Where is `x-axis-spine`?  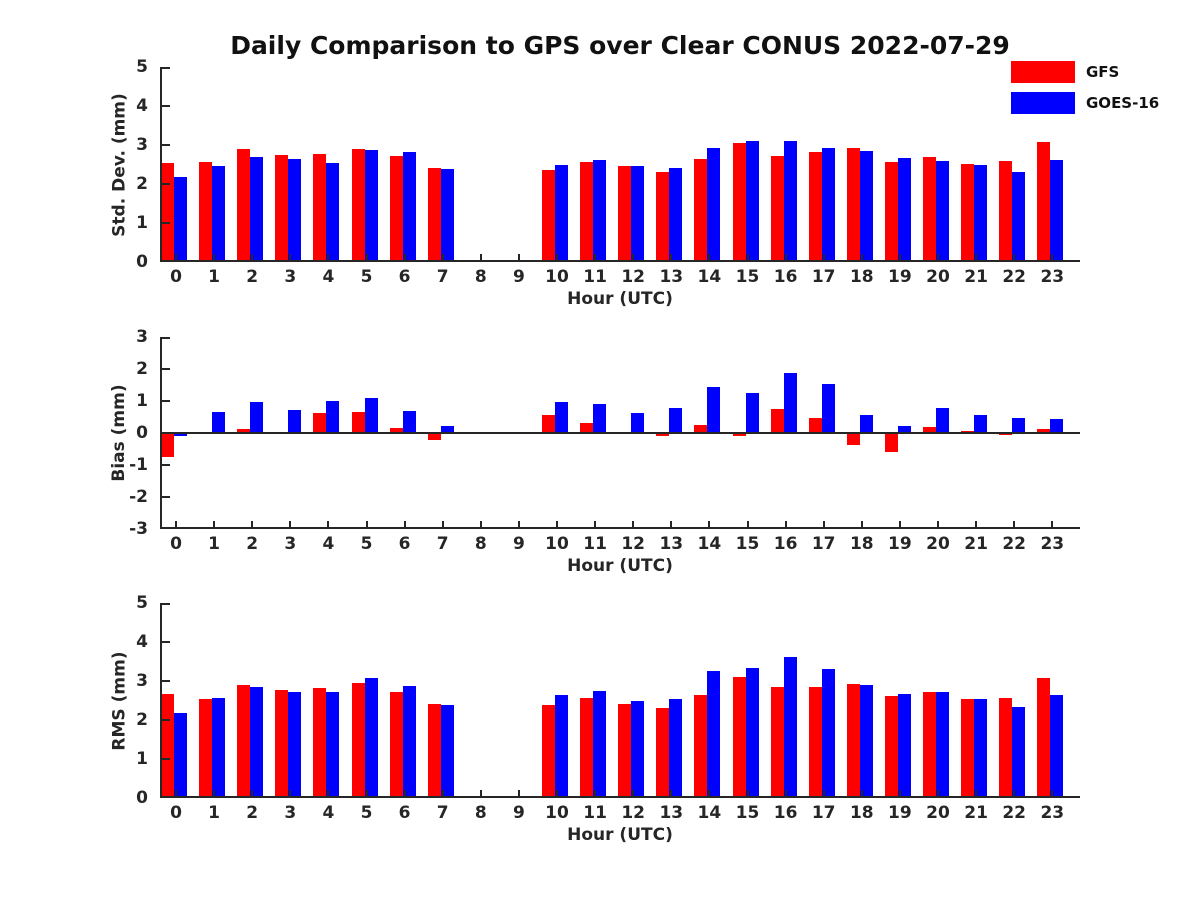
x-axis-spine is located at coordinates (620, 528).